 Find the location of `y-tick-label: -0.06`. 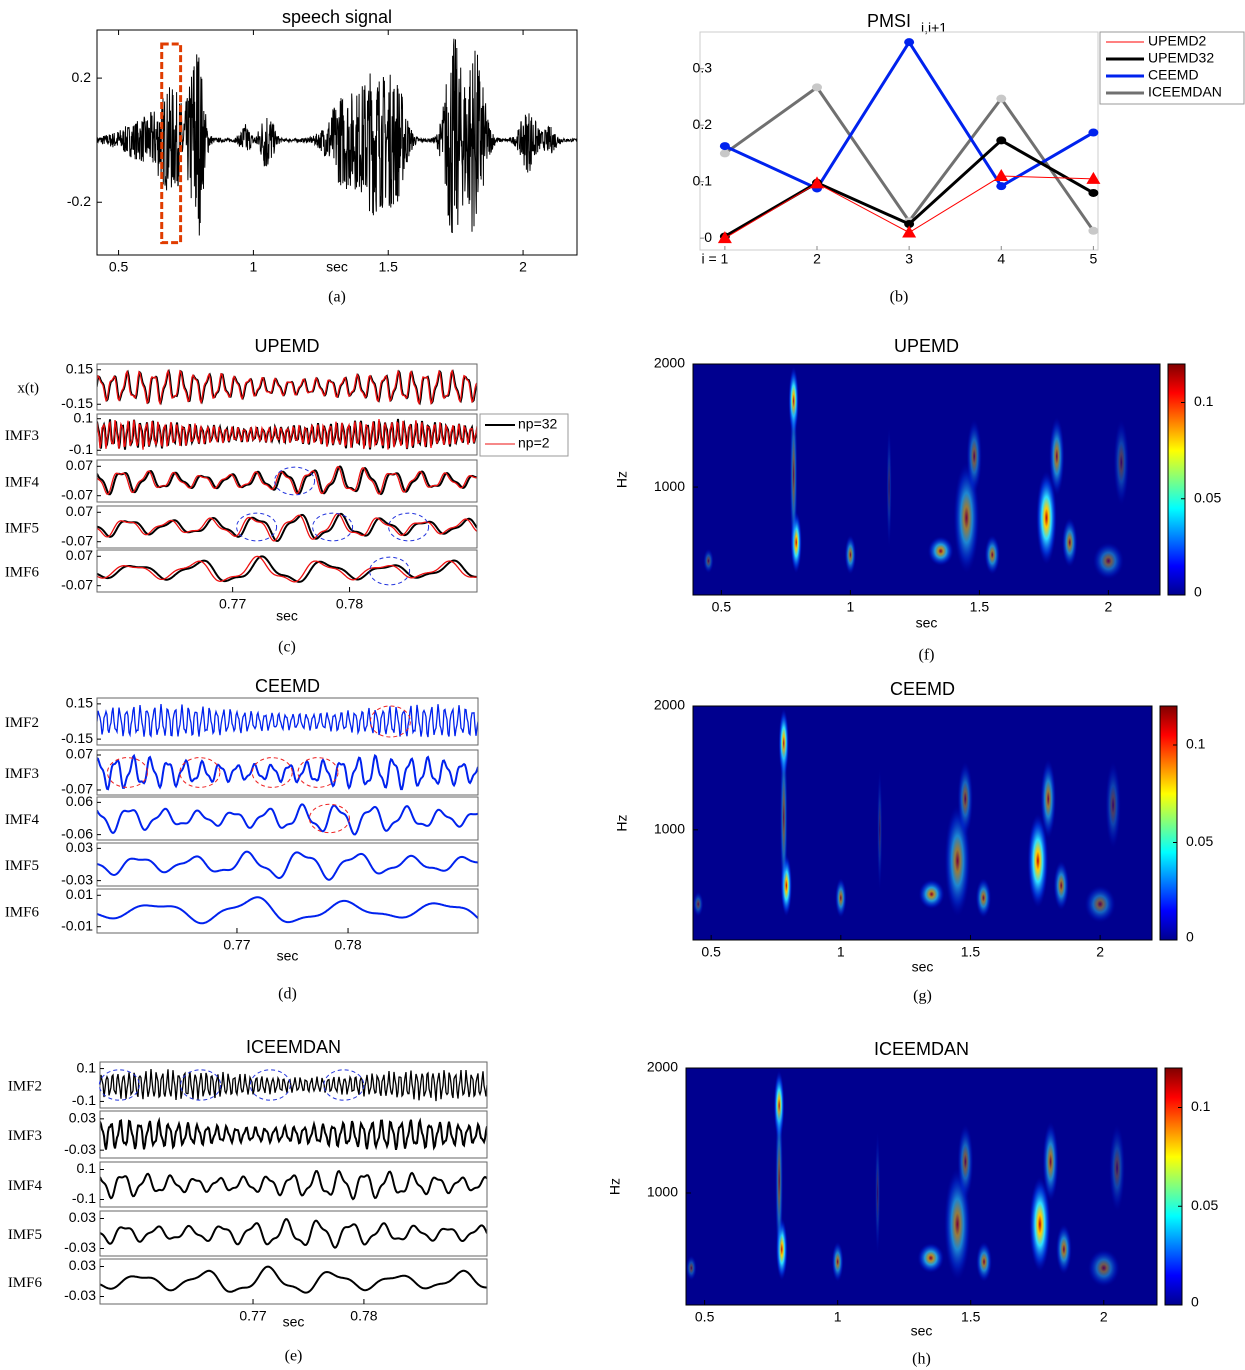

y-tick-label: -0.06 is located at coordinates (77, 833).